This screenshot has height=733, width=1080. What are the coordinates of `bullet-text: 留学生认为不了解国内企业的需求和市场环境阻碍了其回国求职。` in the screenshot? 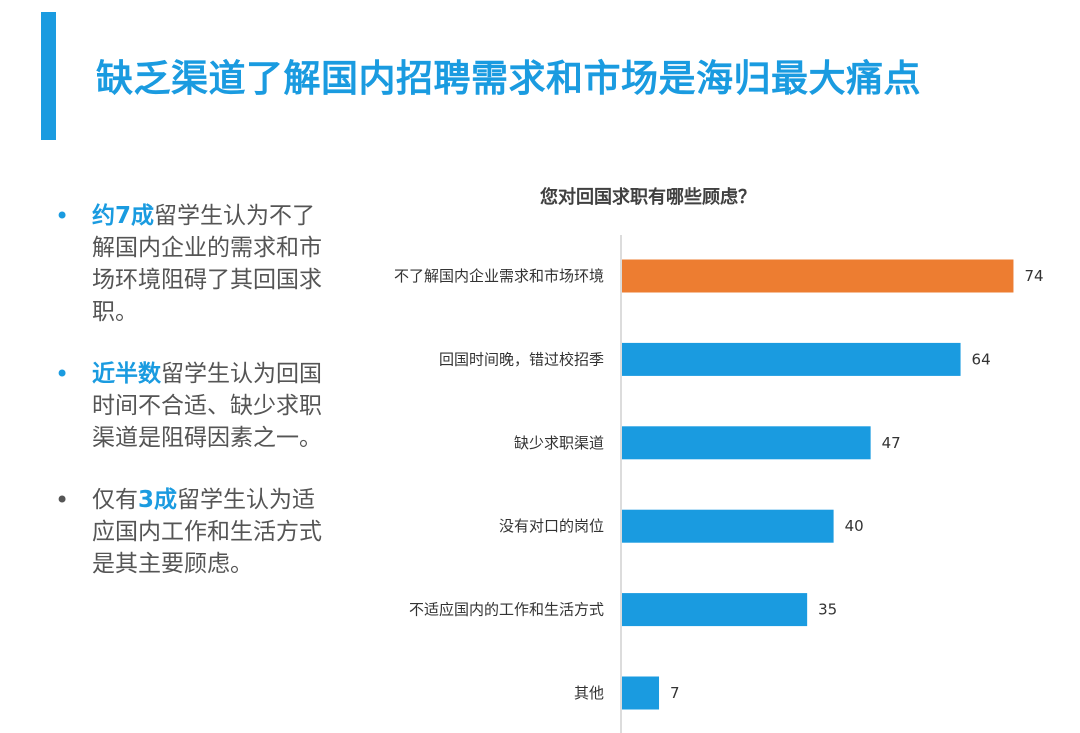 It's located at (207, 264).